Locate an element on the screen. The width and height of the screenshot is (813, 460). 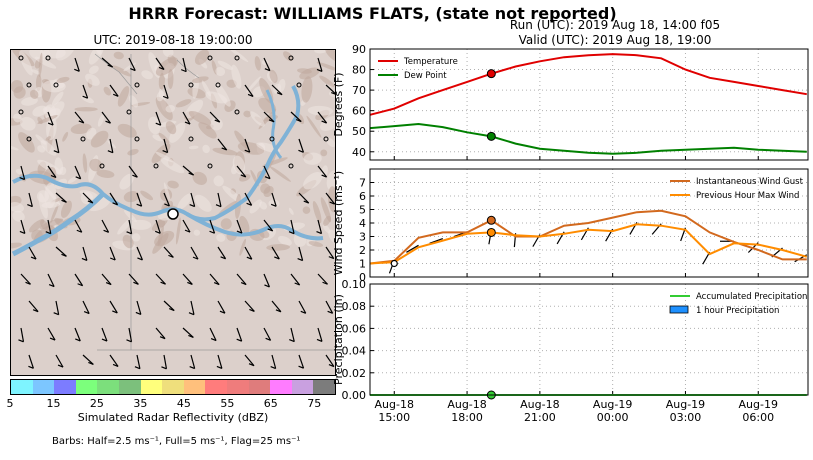
legend-label: Dew Point is located at coordinates (425, 76).